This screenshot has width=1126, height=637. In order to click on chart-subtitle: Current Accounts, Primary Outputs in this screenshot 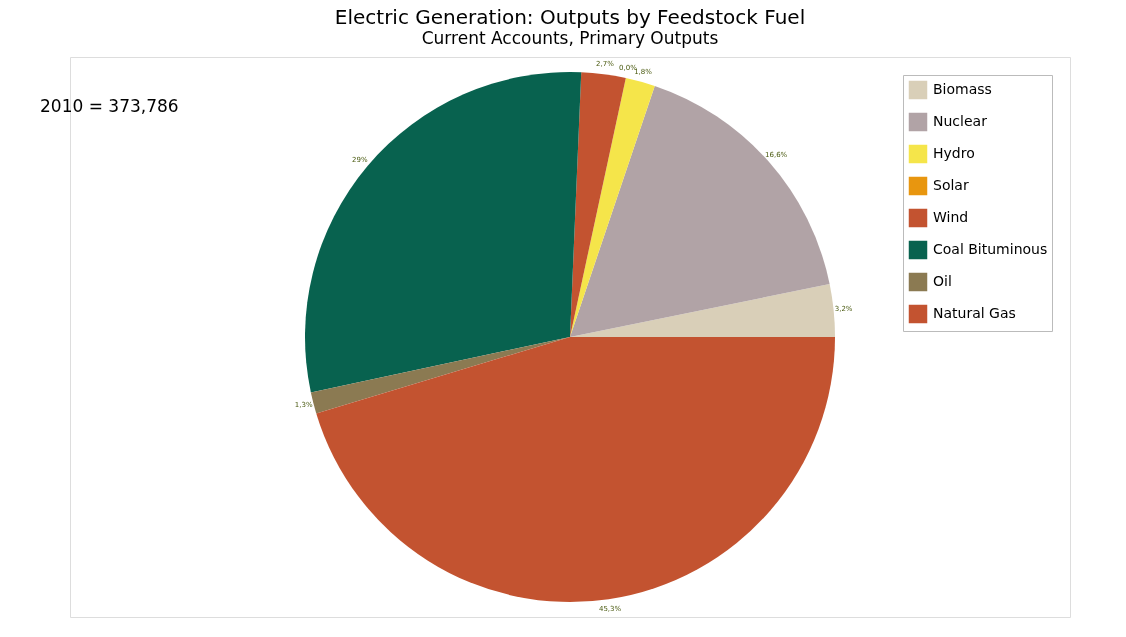, I will do `click(570, 38)`.